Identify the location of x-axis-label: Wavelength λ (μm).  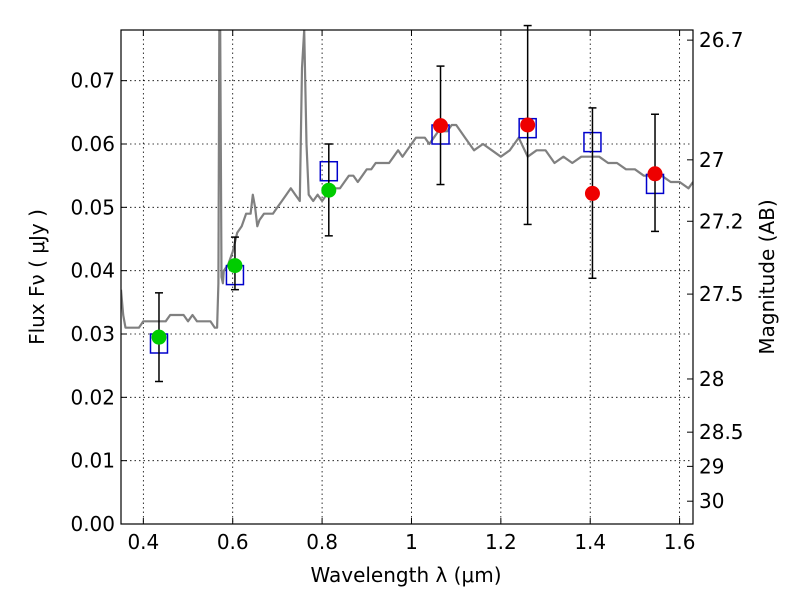
(405, 575).